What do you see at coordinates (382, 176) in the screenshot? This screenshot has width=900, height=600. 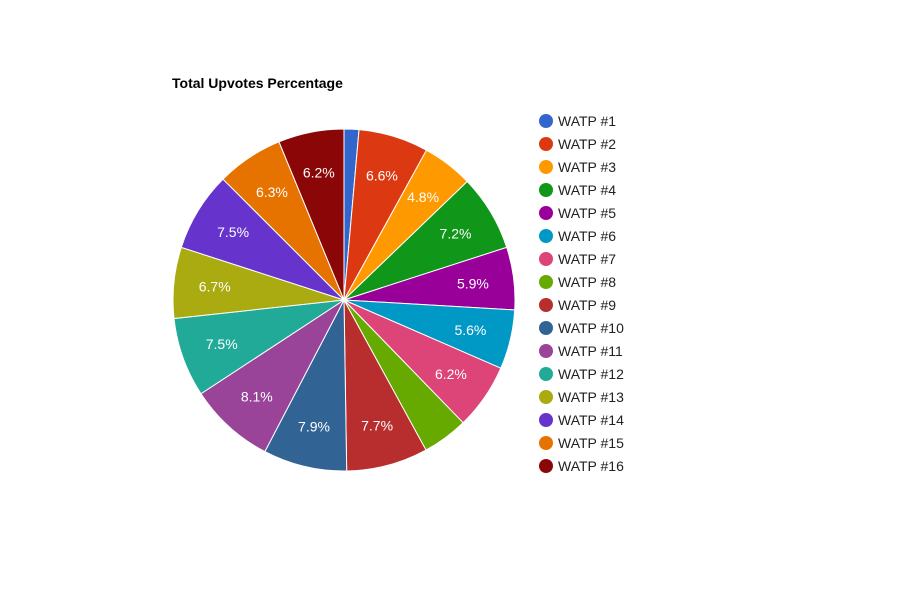 I see `slice-label-2: 6.6%` at bounding box center [382, 176].